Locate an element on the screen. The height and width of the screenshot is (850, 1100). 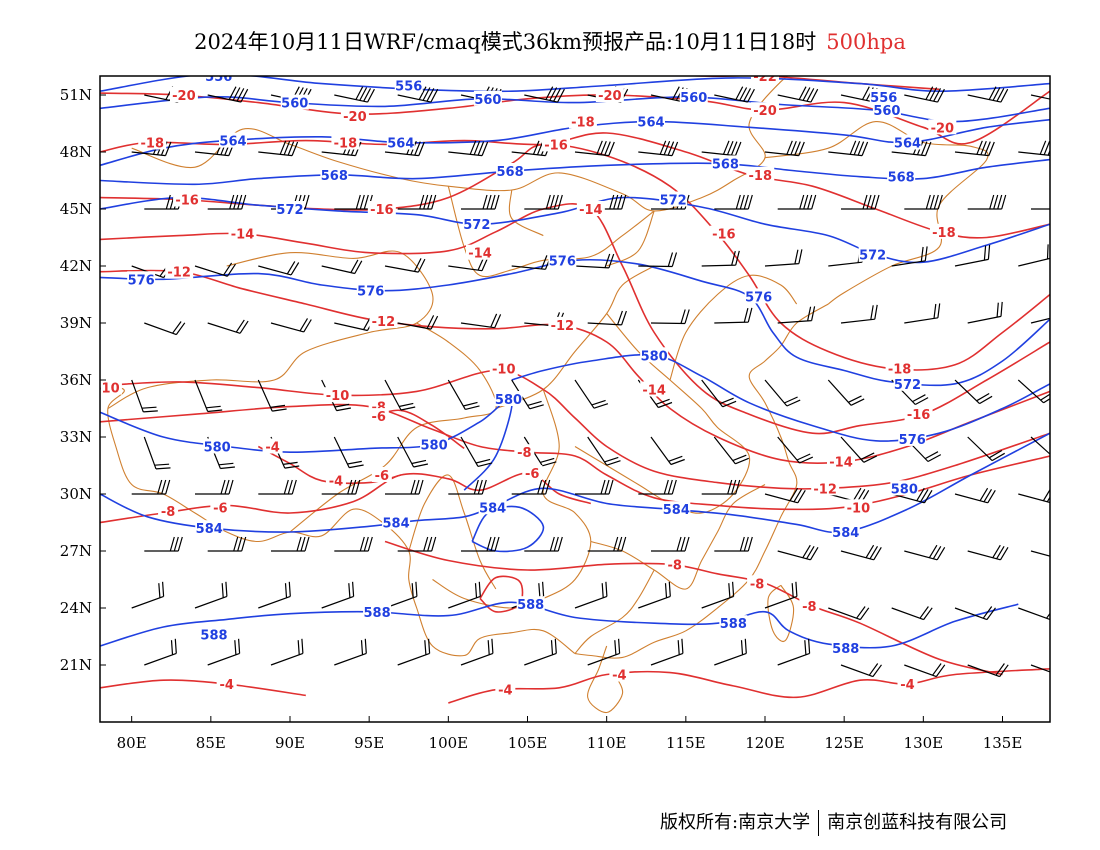
lat-label: 24N is located at coordinates (76, 608).